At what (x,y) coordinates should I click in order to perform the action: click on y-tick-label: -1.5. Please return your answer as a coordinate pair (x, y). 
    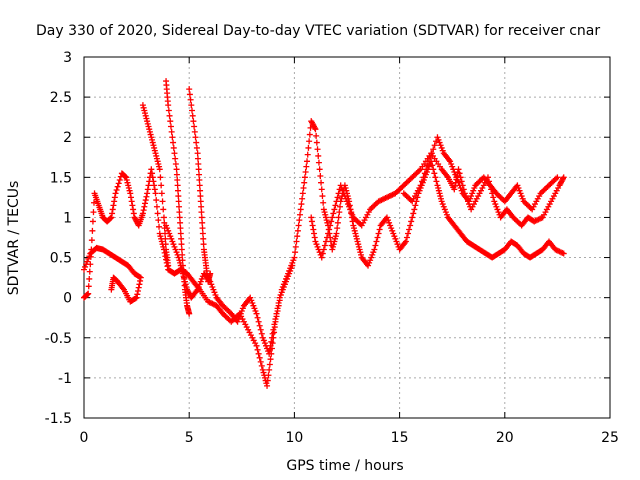
    Looking at the image, I should click on (58, 419).